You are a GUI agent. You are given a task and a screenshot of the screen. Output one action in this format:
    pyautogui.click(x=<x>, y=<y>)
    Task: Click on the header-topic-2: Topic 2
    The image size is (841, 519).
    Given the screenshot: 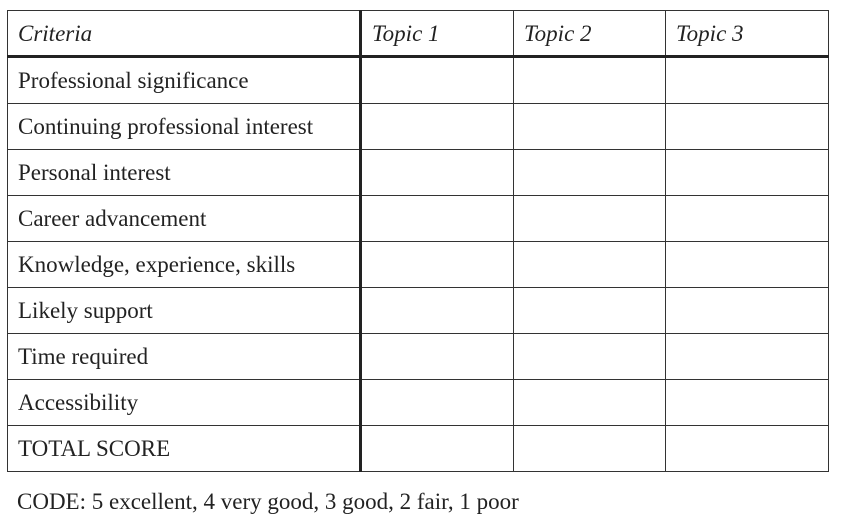 What is the action you would take?
    pyautogui.click(x=589, y=34)
    